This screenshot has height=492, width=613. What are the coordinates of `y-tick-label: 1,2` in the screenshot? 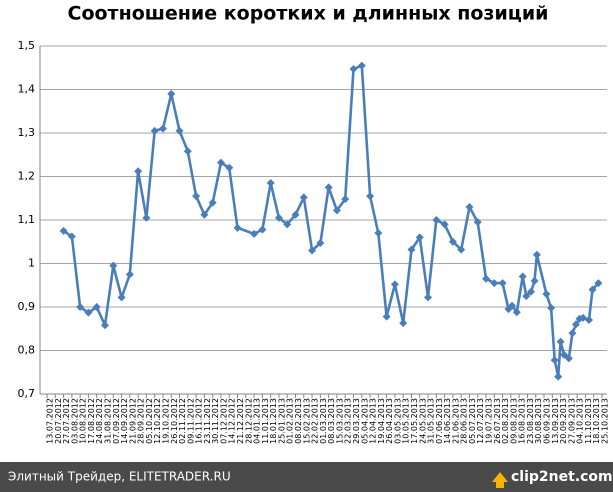 It's located at (27, 176).